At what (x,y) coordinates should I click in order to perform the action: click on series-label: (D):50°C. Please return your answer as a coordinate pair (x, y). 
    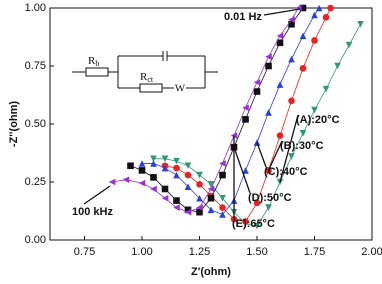
    Looking at the image, I should click on (270, 198).